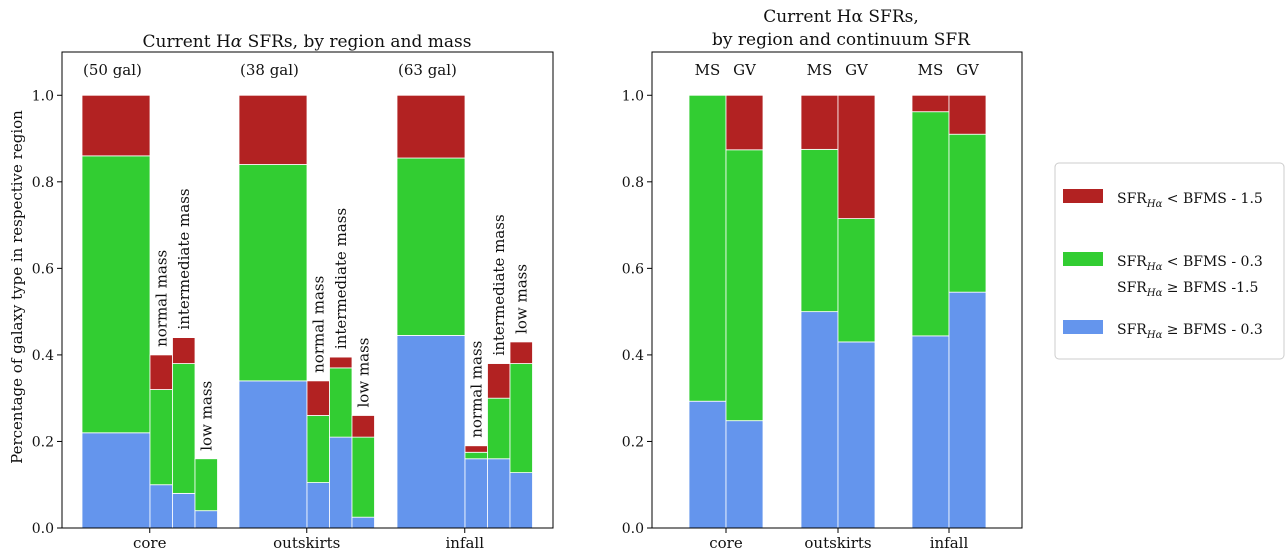 Image resolution: width=1287 pixels, height=549 pixels. Describe the element at coordinates (930, 103) in the screenshot. I see `bar-infall-MS-segment-below-bfms-1.5` at that location.